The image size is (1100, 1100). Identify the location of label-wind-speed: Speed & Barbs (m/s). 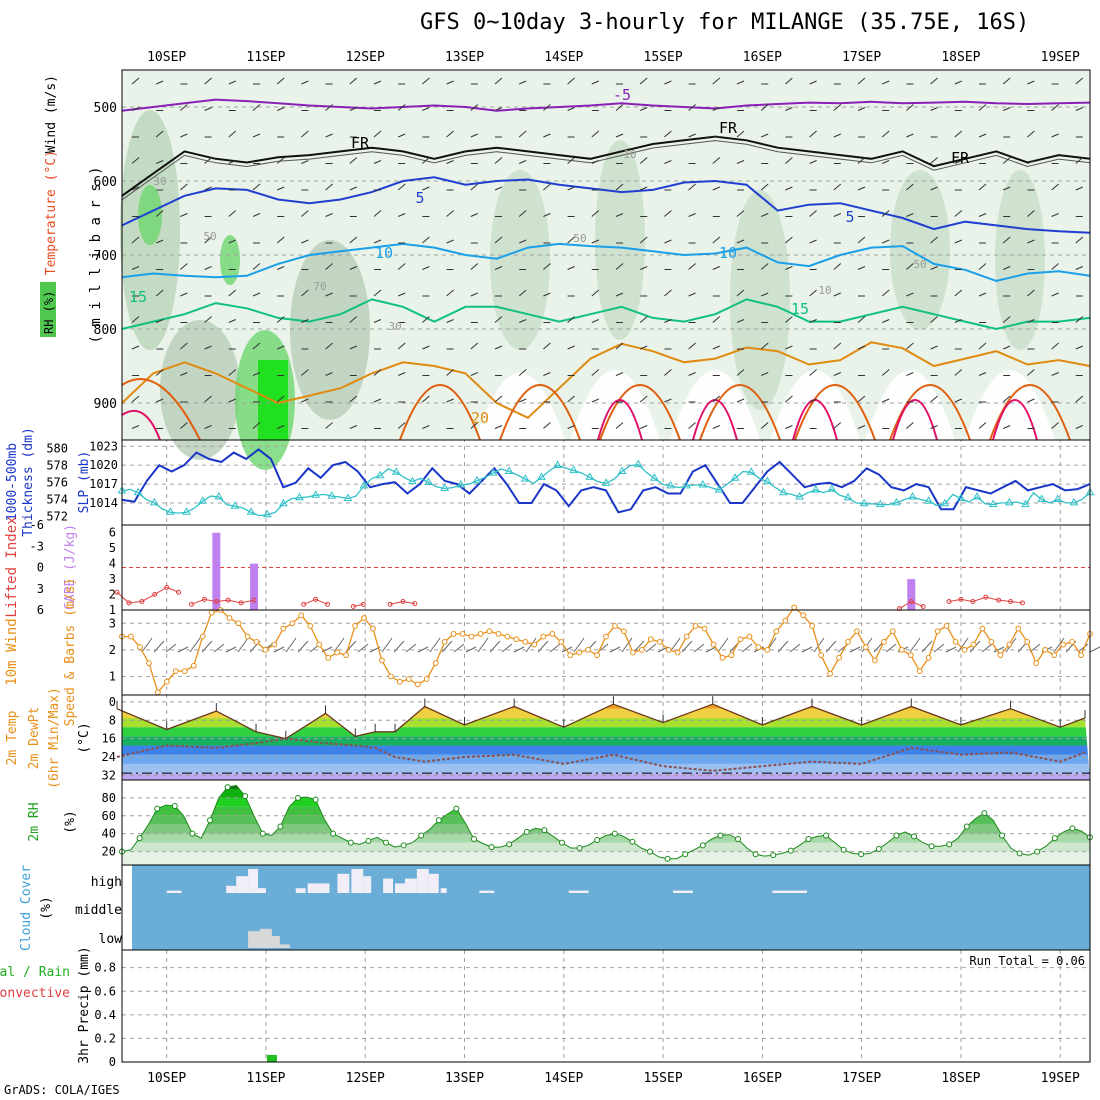
(70, 652).